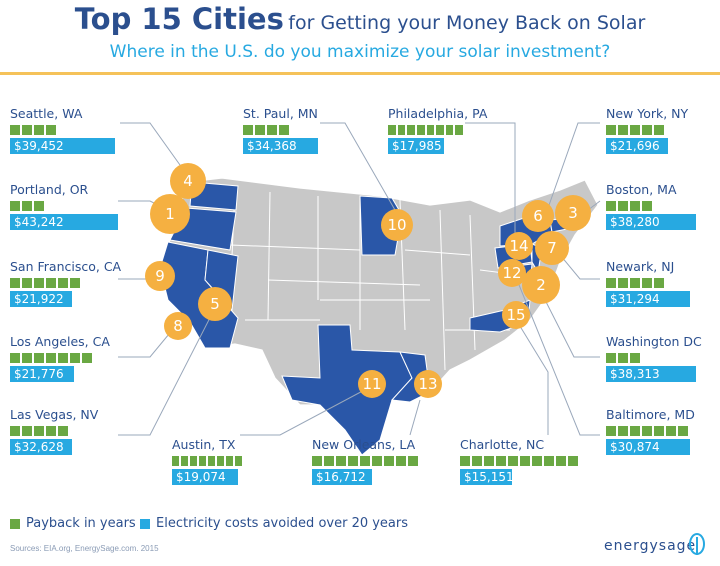 Image resolution: width=720 pixels, height=566 pixels. Describe the element at coordinates (54, 414) in the screenshot. I see `city-name: Las Vegas, NV` at that location.